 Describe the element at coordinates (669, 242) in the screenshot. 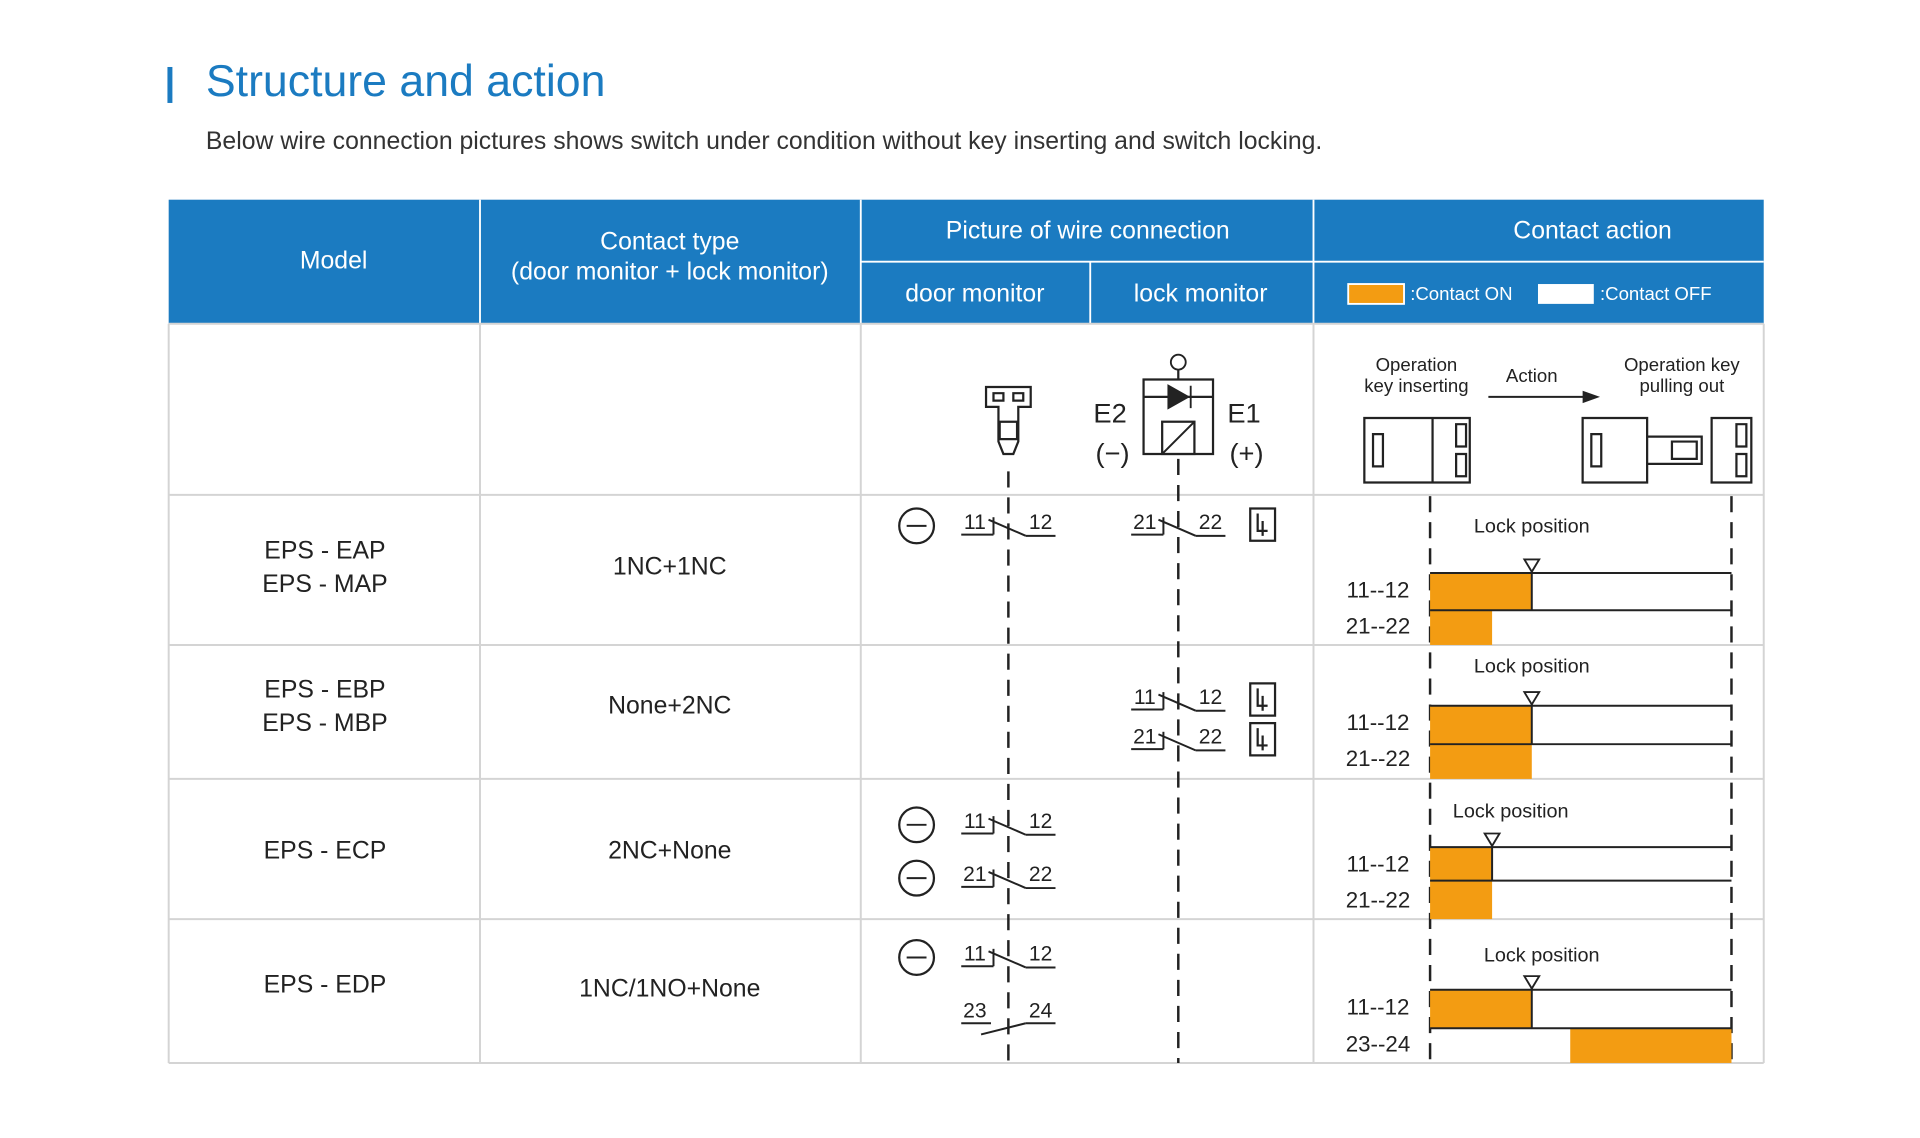

I see `header-cell: Contact type` at that location.